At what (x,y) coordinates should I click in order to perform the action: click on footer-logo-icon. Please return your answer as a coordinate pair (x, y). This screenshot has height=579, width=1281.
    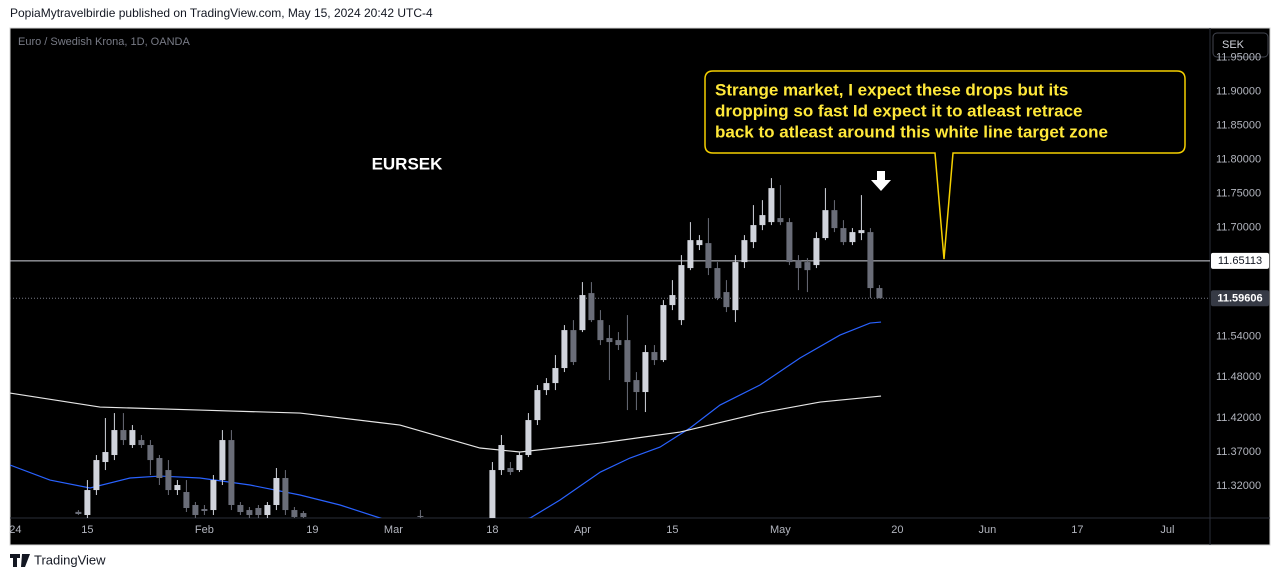
    Looking at the image, I should click on (20, 560).